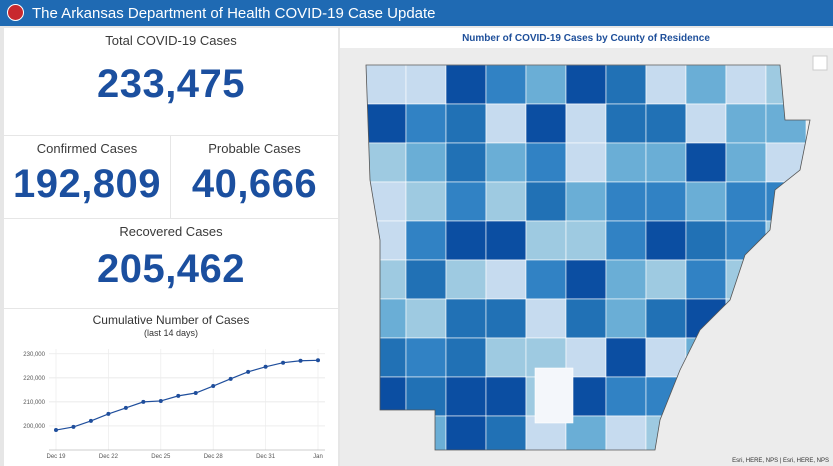  What do you see at coordinates (171, 40) in the screenshot?
I see `card-label: Total COVID-19 Cases` at bounding box center [171, 40].